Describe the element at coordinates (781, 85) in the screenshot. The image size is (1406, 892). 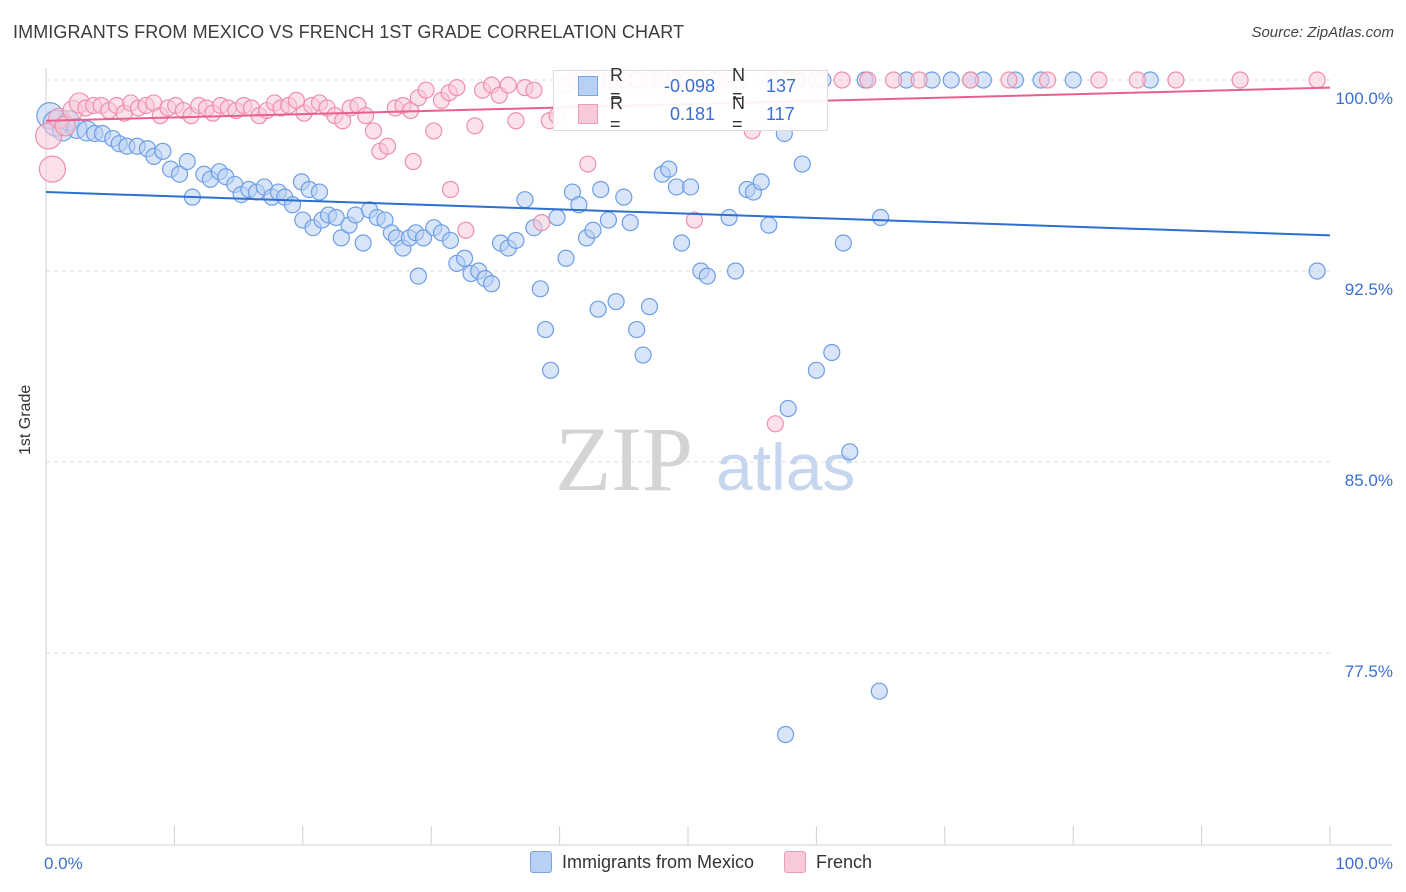
I see `n-value: 137` at that location.